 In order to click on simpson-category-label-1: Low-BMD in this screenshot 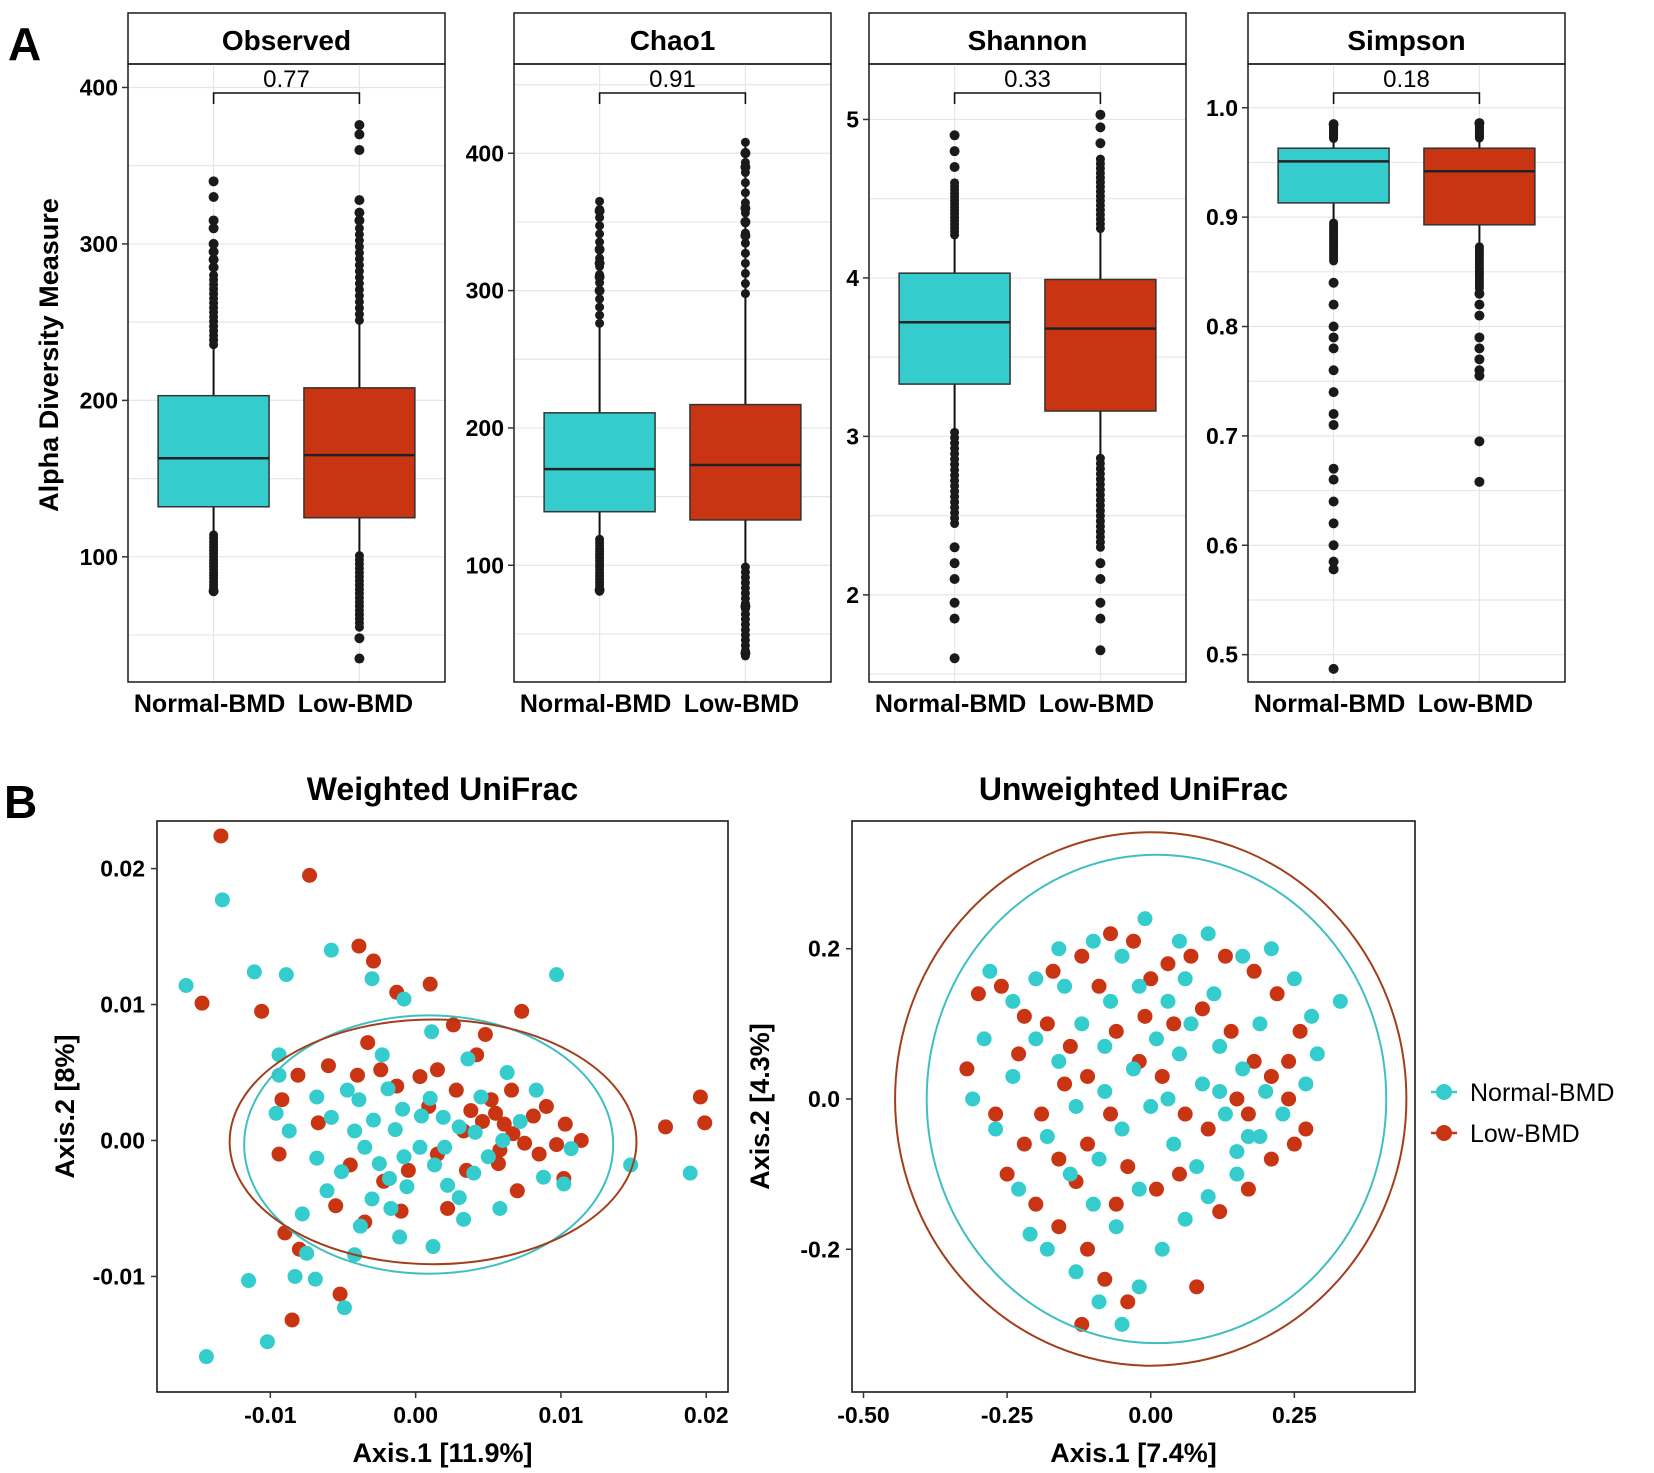, I will do `click(1475, 704)`.